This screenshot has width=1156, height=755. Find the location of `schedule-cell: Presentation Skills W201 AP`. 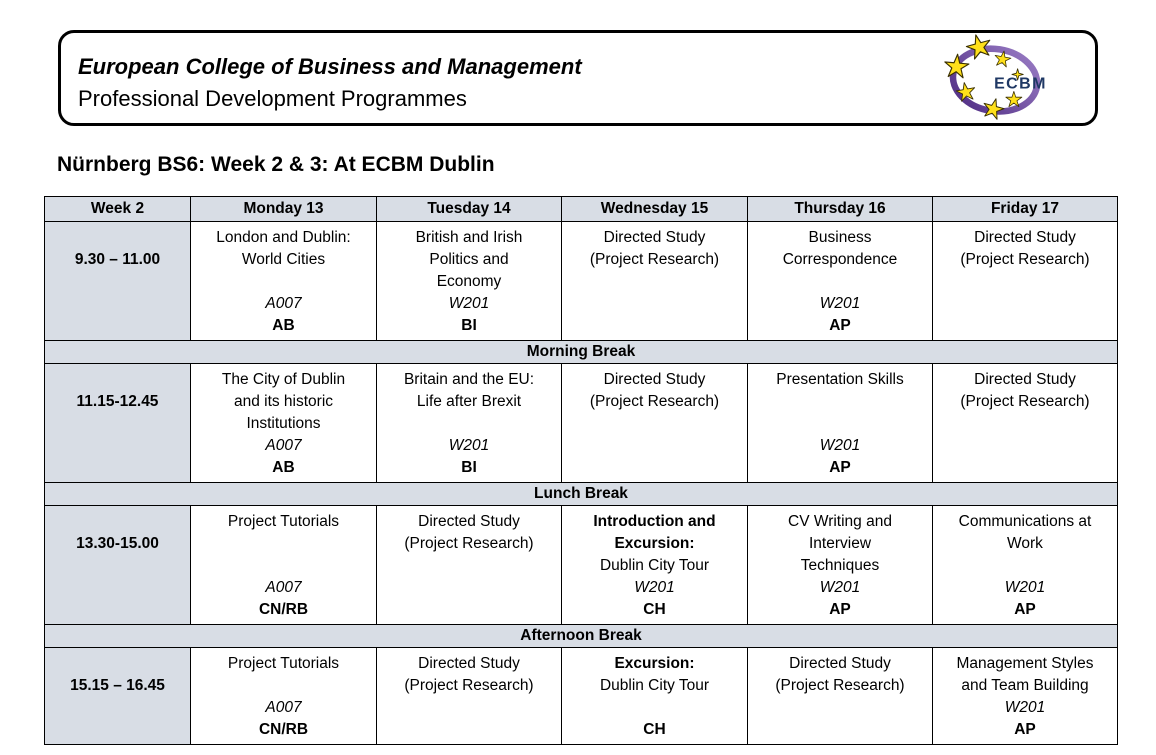

schedule-cell: Presentation Skills W201 AP is located at coordinates (840, 423).